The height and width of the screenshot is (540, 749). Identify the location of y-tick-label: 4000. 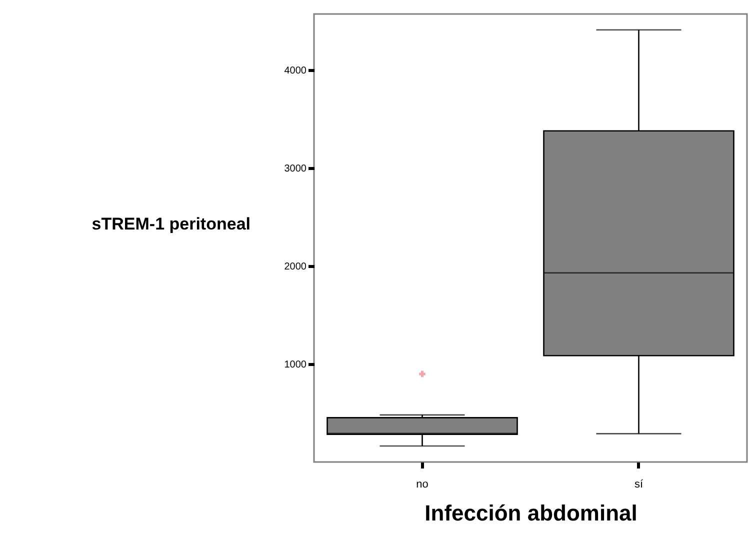
(295, 70).